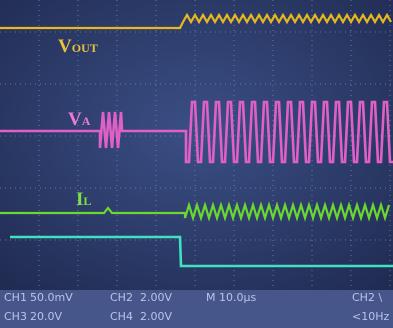 Image resolution: width=393 pixels, height=328 pixels. What do you see at coordinates (51, 297) in the screenshot?
I see `status-text: 50.0mV` at bounding box center [51, 297].